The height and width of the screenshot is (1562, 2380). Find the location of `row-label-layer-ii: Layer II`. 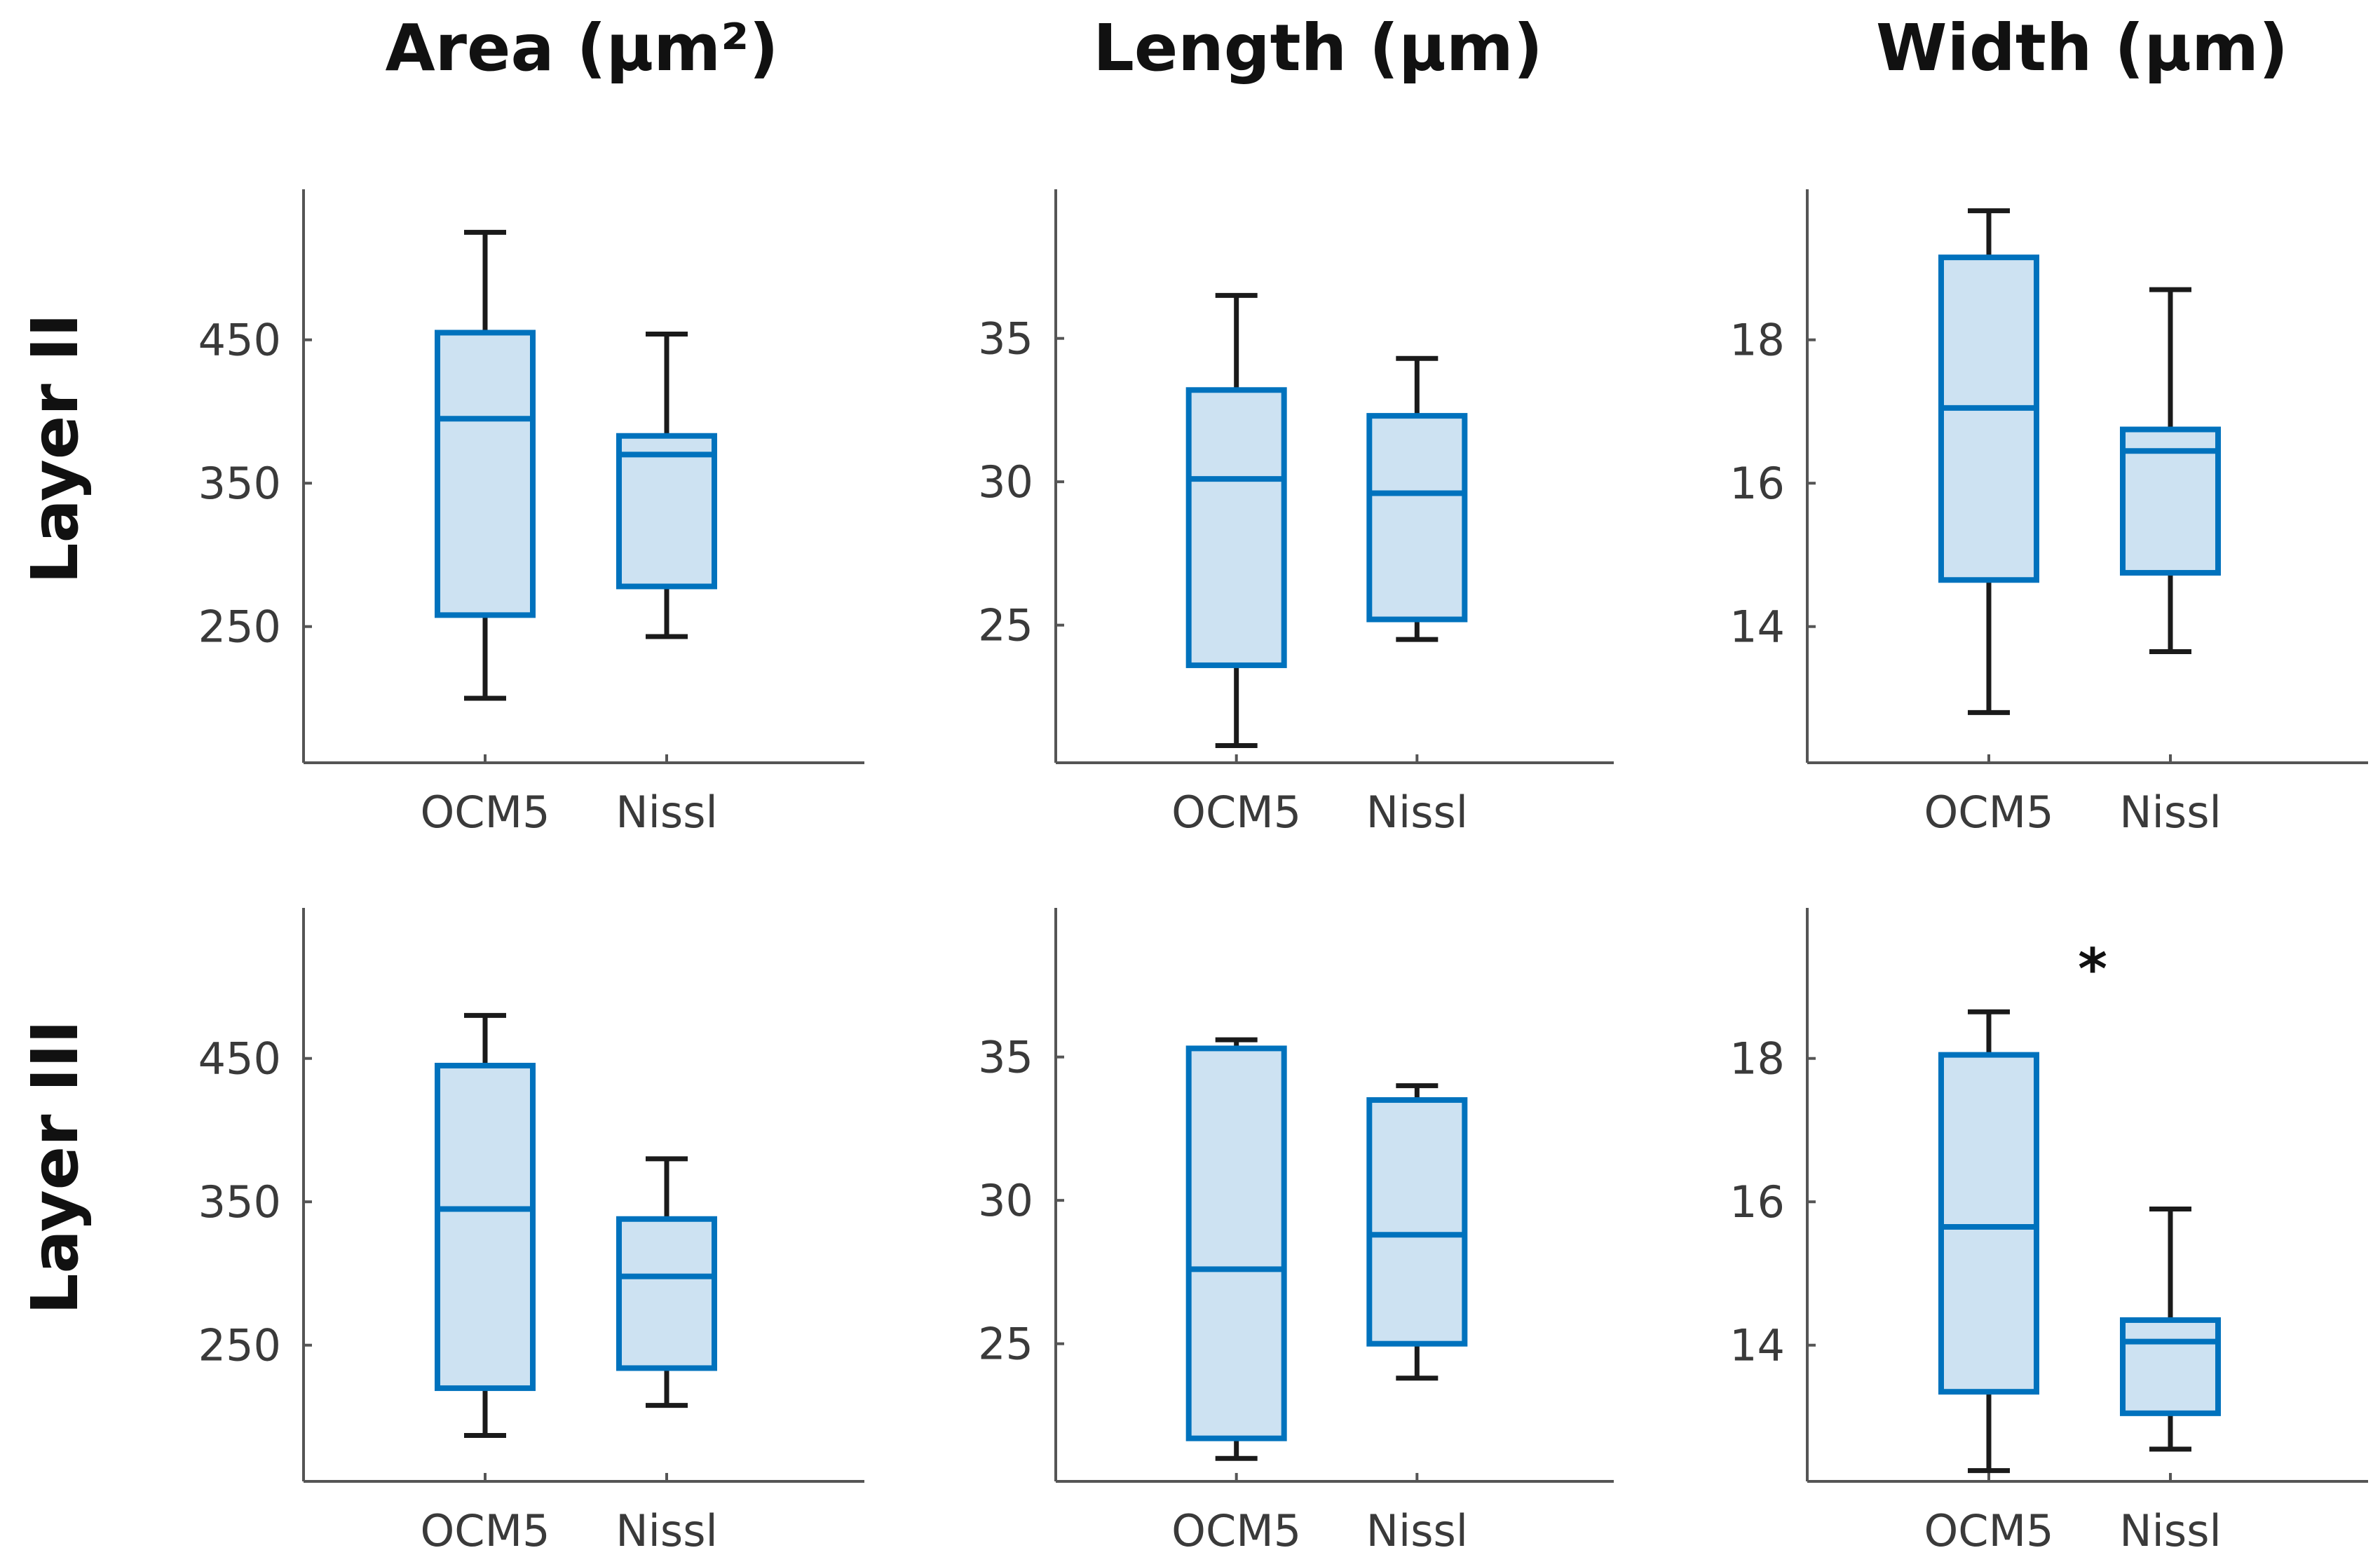

row-label-layer-ii: Layer II is located at coordinates (55, 449).